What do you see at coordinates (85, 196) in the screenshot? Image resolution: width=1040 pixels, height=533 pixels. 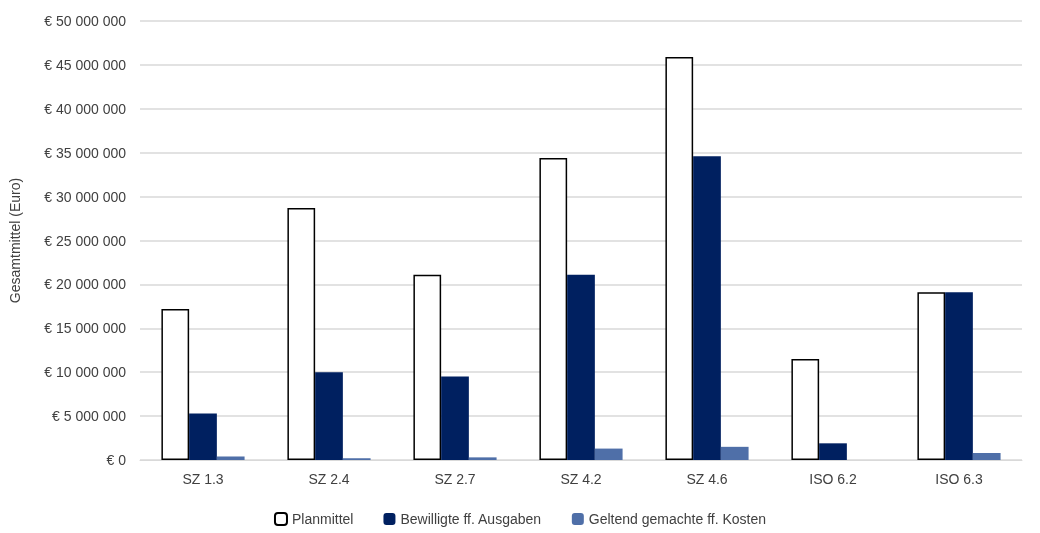 I see `y-tick-label: € 30 000 000` at bounding box center [85, 196].